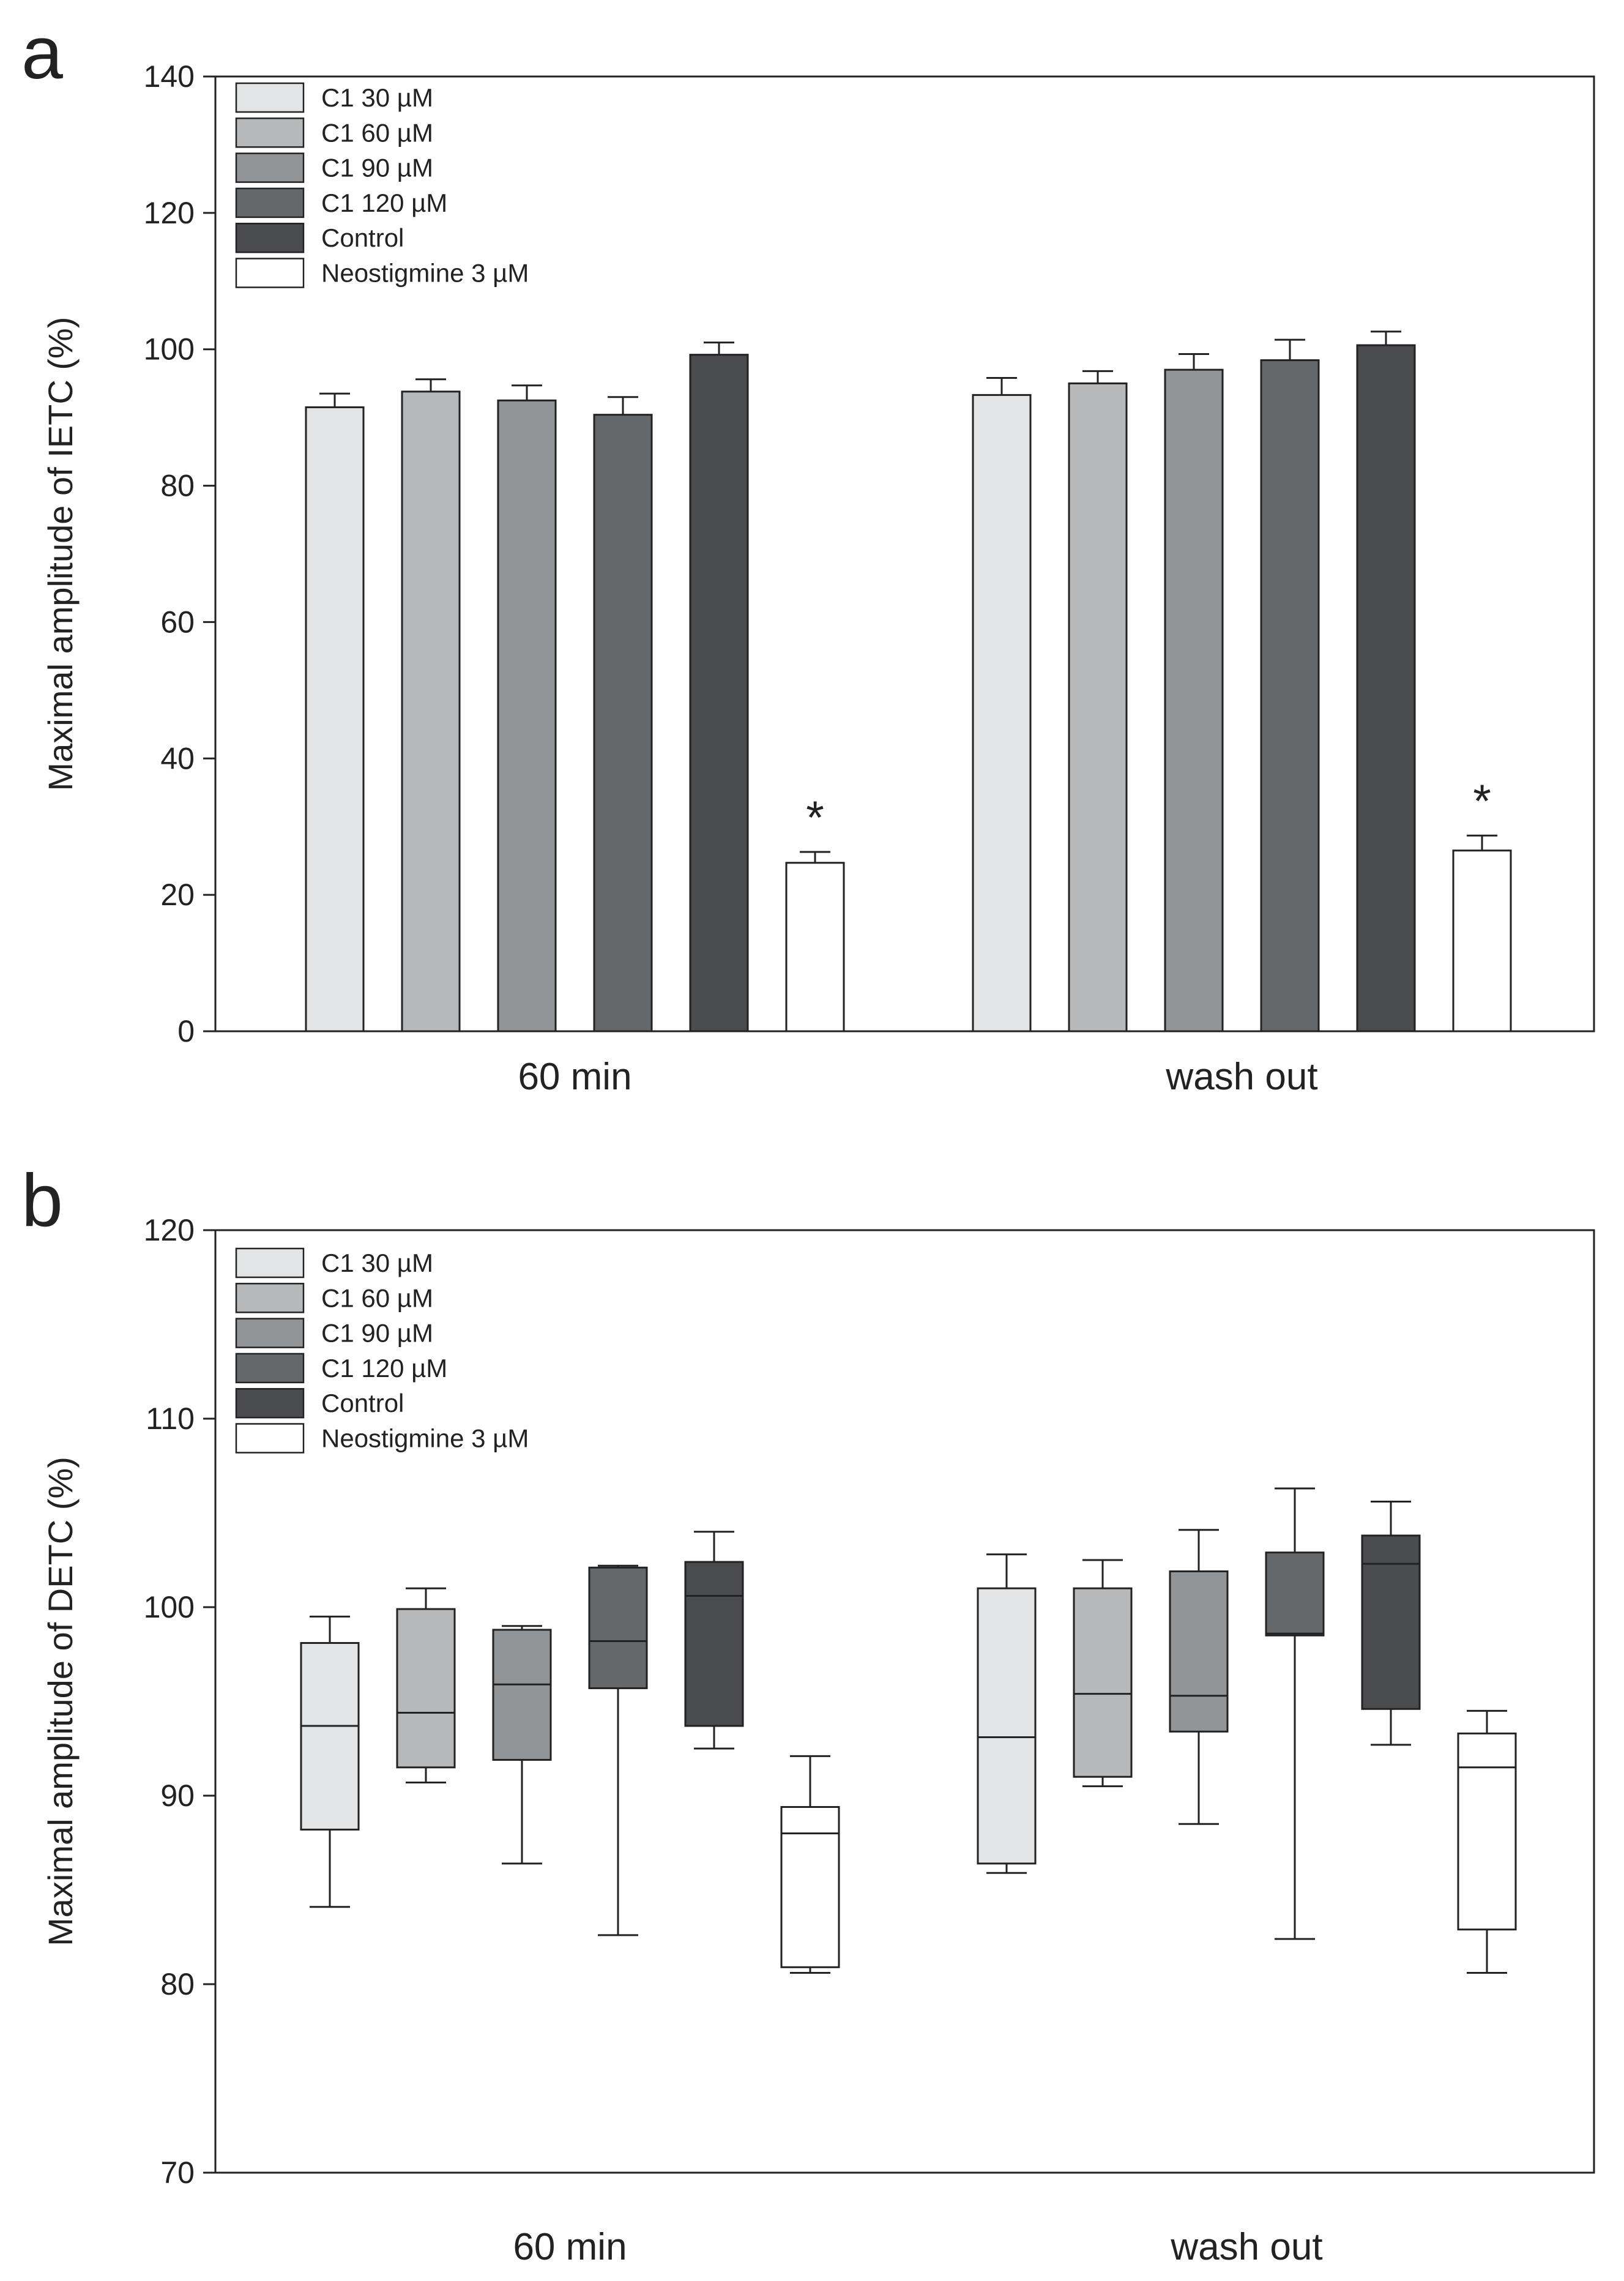  I want to click on panel-b-legend-swatch-c1-30-um, so click(270, 1263).